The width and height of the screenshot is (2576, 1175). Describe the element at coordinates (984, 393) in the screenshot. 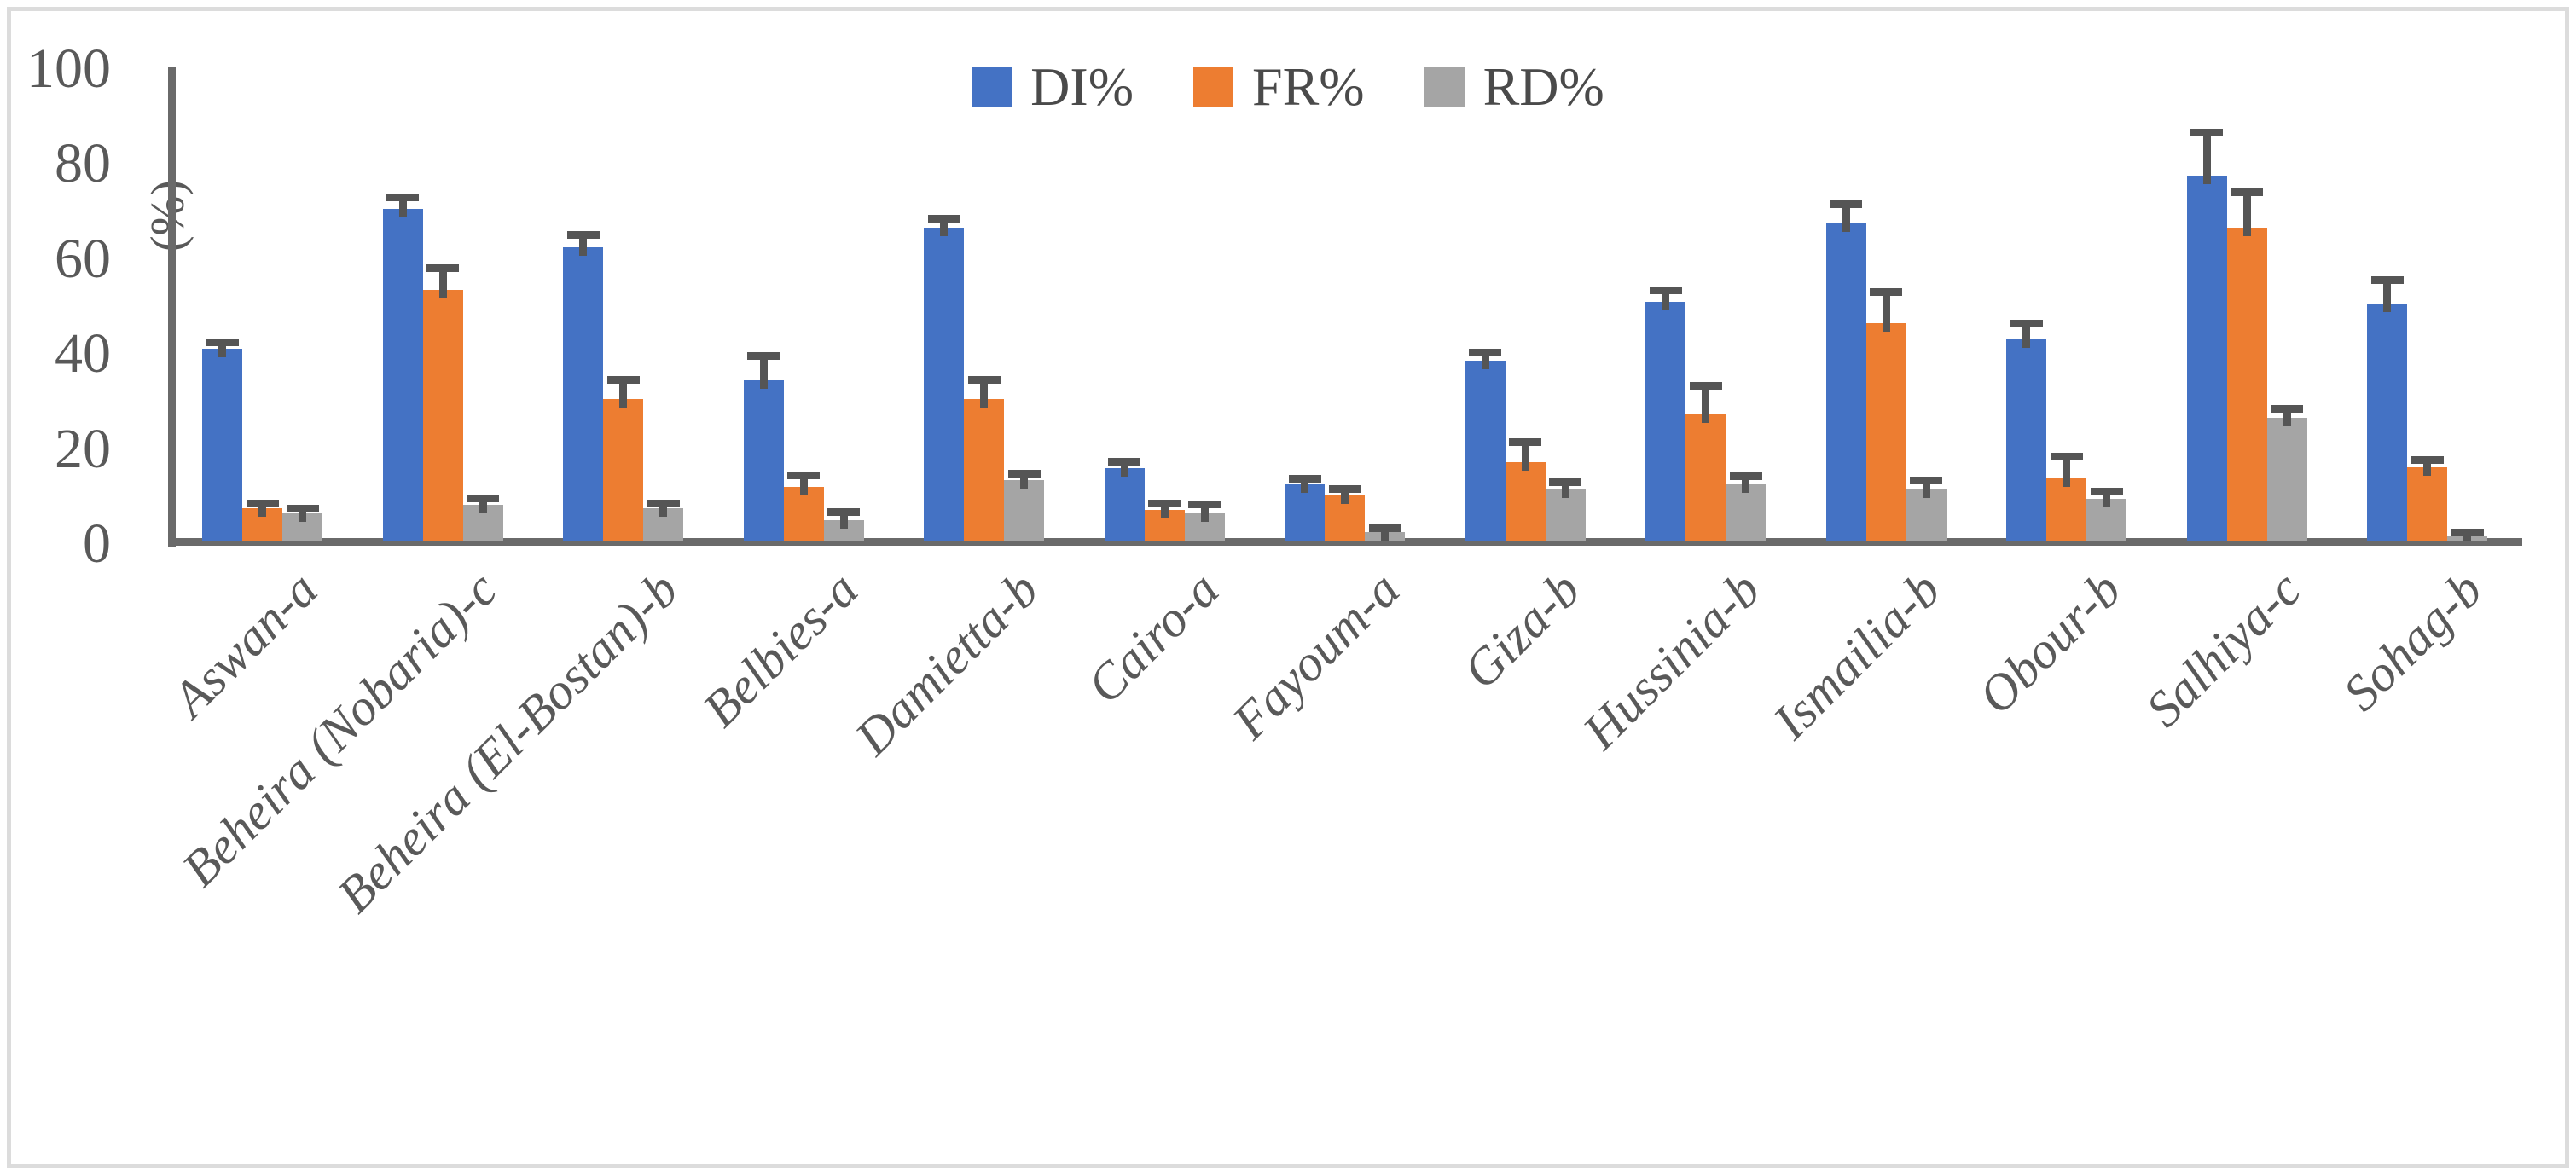

I see `error-whisker-fr-damietta-b` at that location.